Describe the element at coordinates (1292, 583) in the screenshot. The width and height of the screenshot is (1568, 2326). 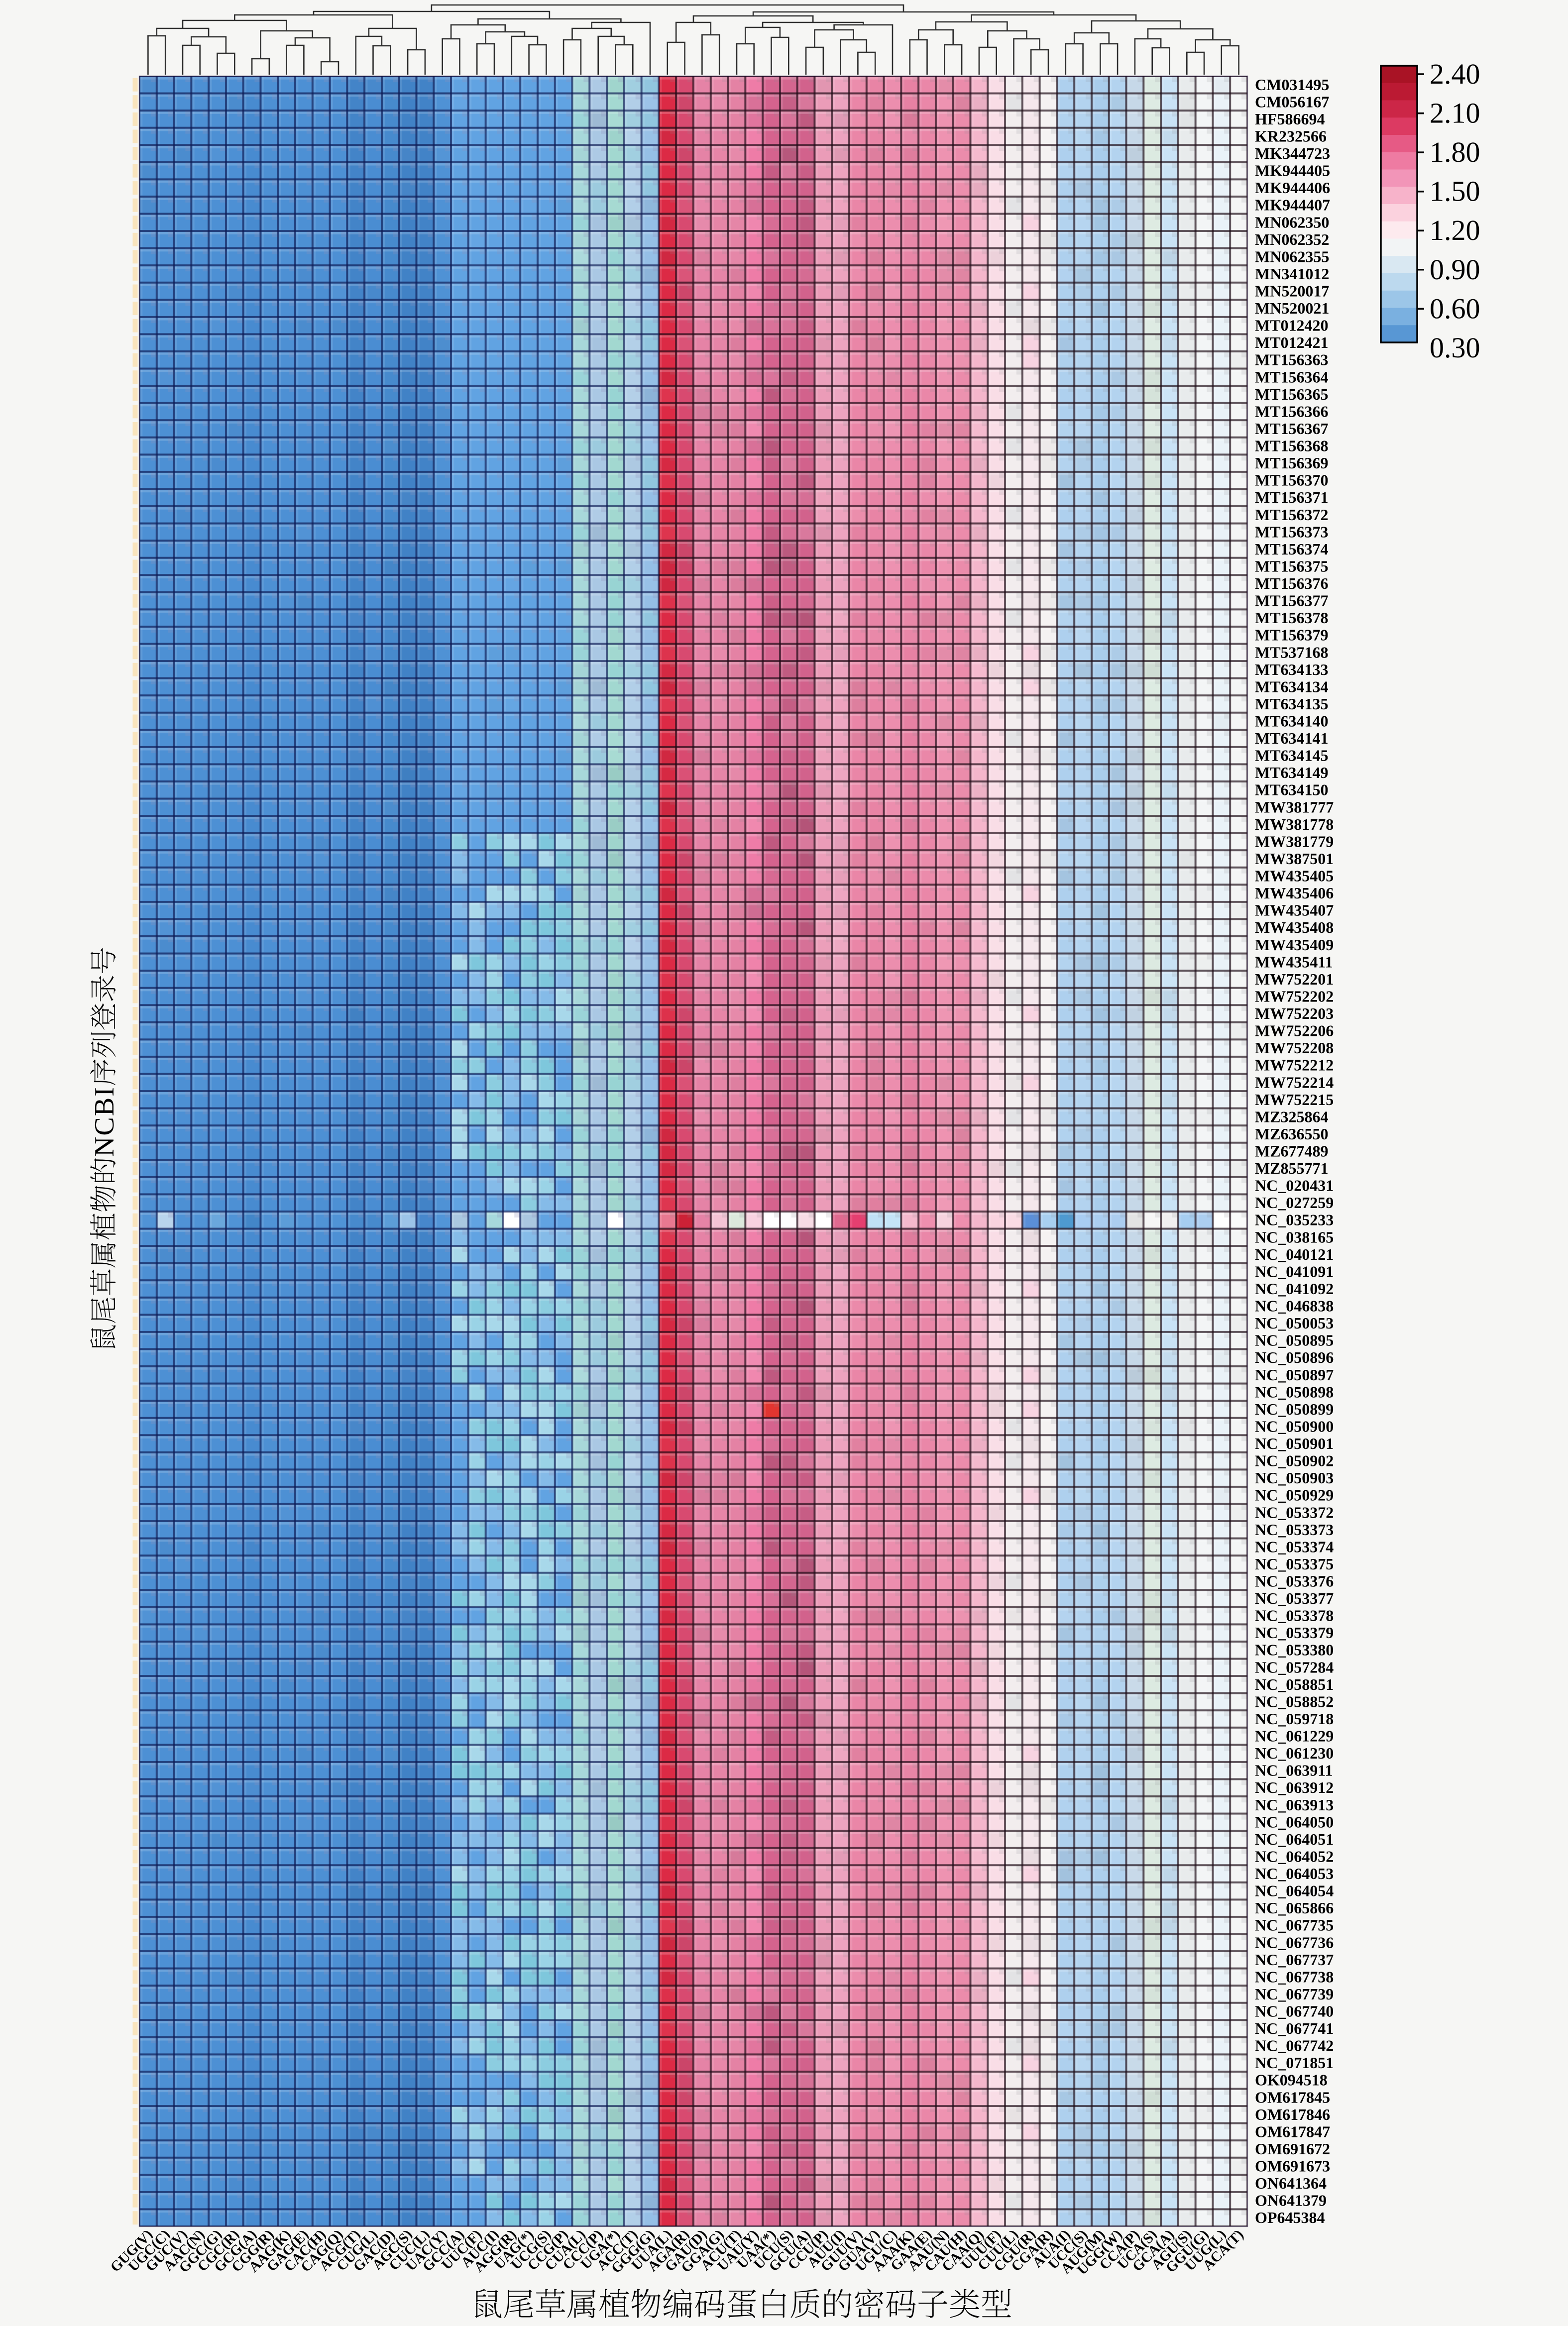
I see `svg-text: MT156376` at that location.